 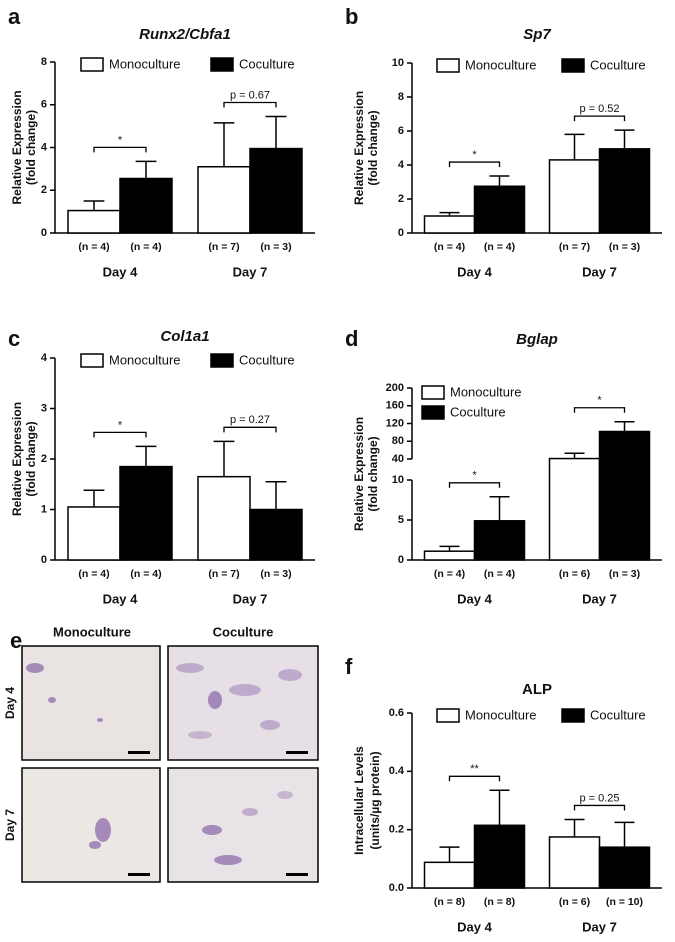 I want to click on y-tick-label: 10, so click(x=398, y=63).